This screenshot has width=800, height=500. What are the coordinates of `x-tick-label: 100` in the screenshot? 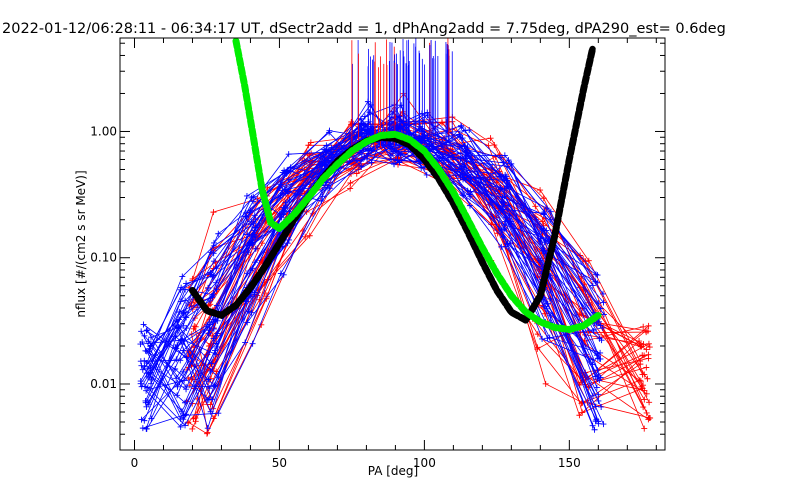 It's located at (424, 463).